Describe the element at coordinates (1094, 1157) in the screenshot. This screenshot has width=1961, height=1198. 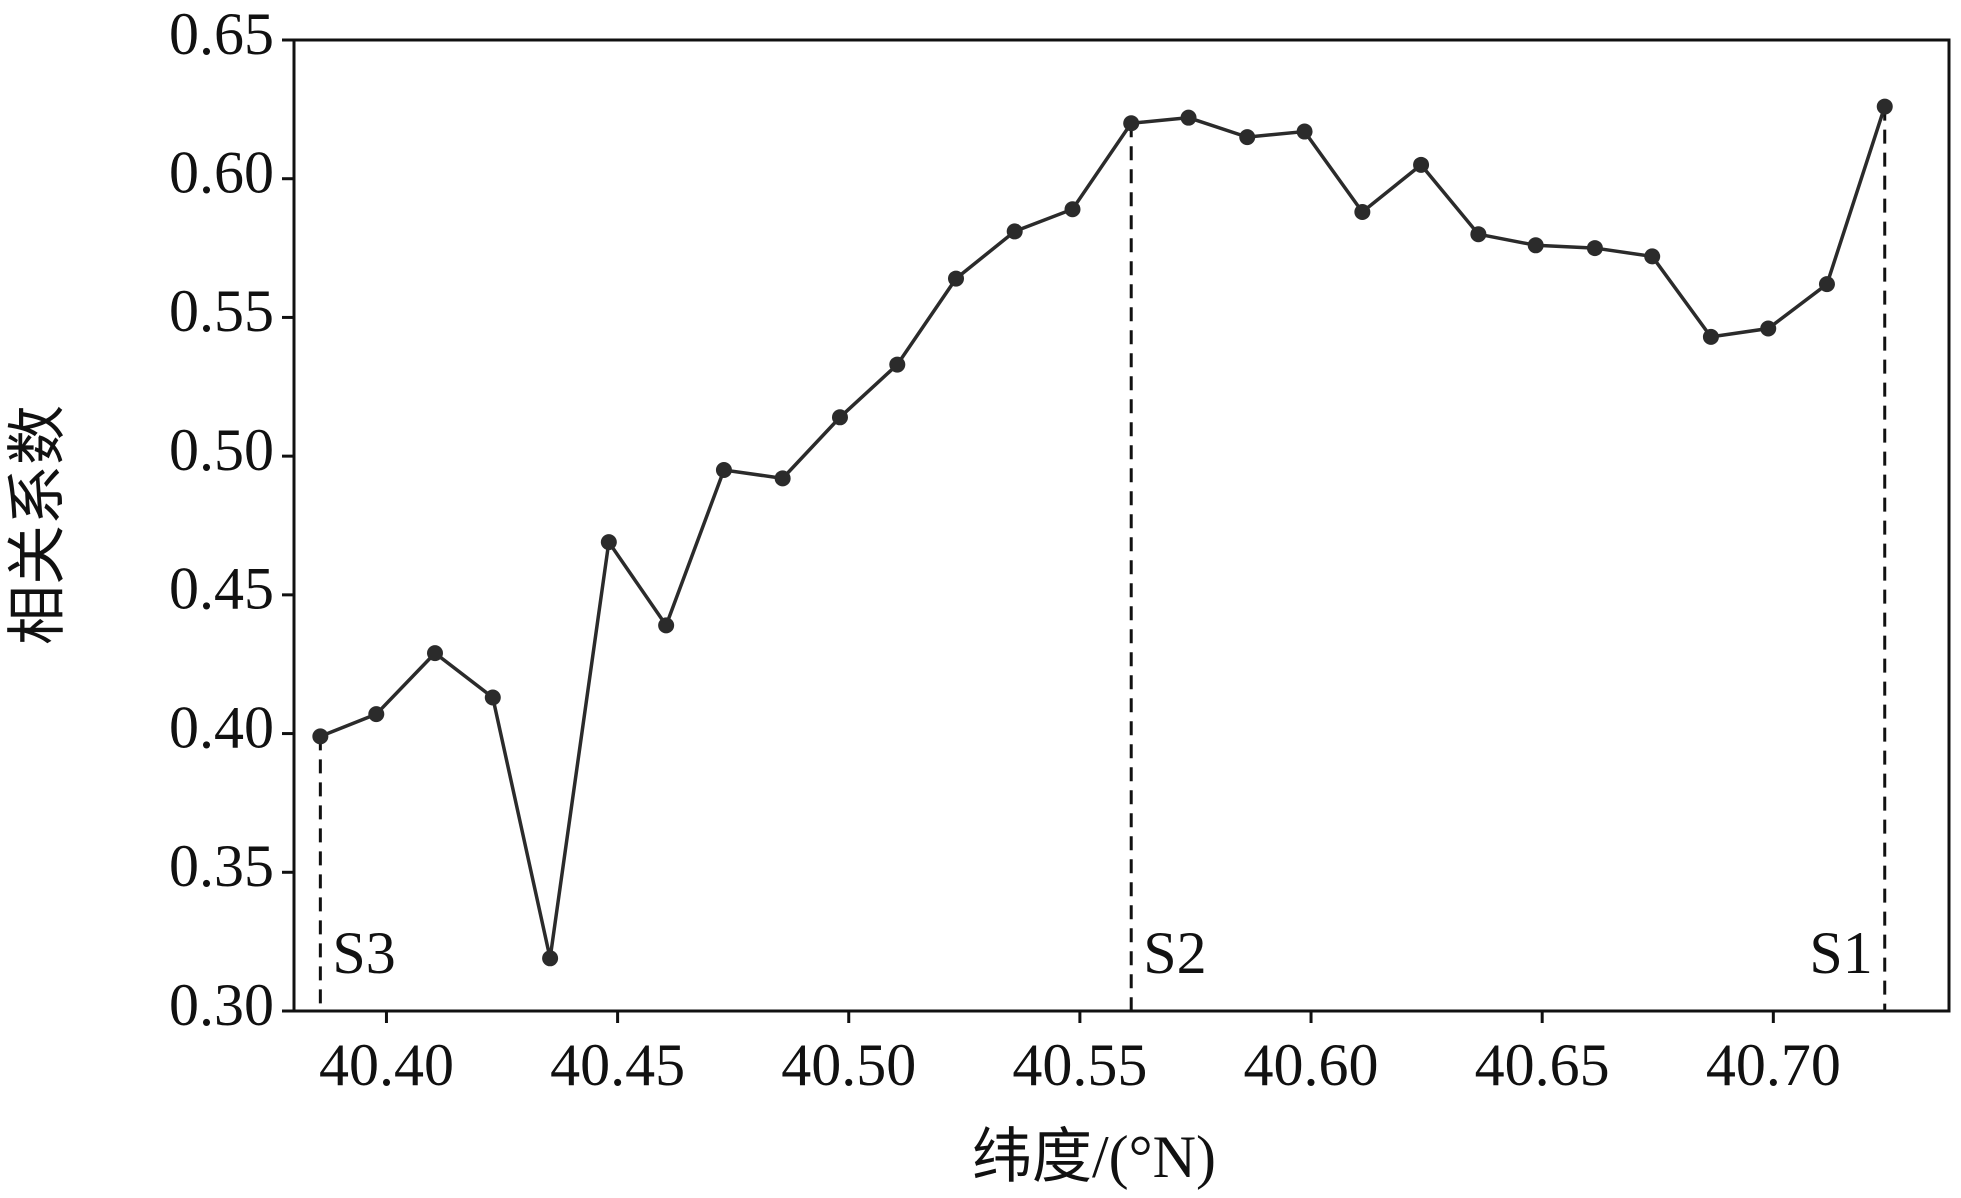
I see `x-axis-label: 纬度/(°N)` at that location.